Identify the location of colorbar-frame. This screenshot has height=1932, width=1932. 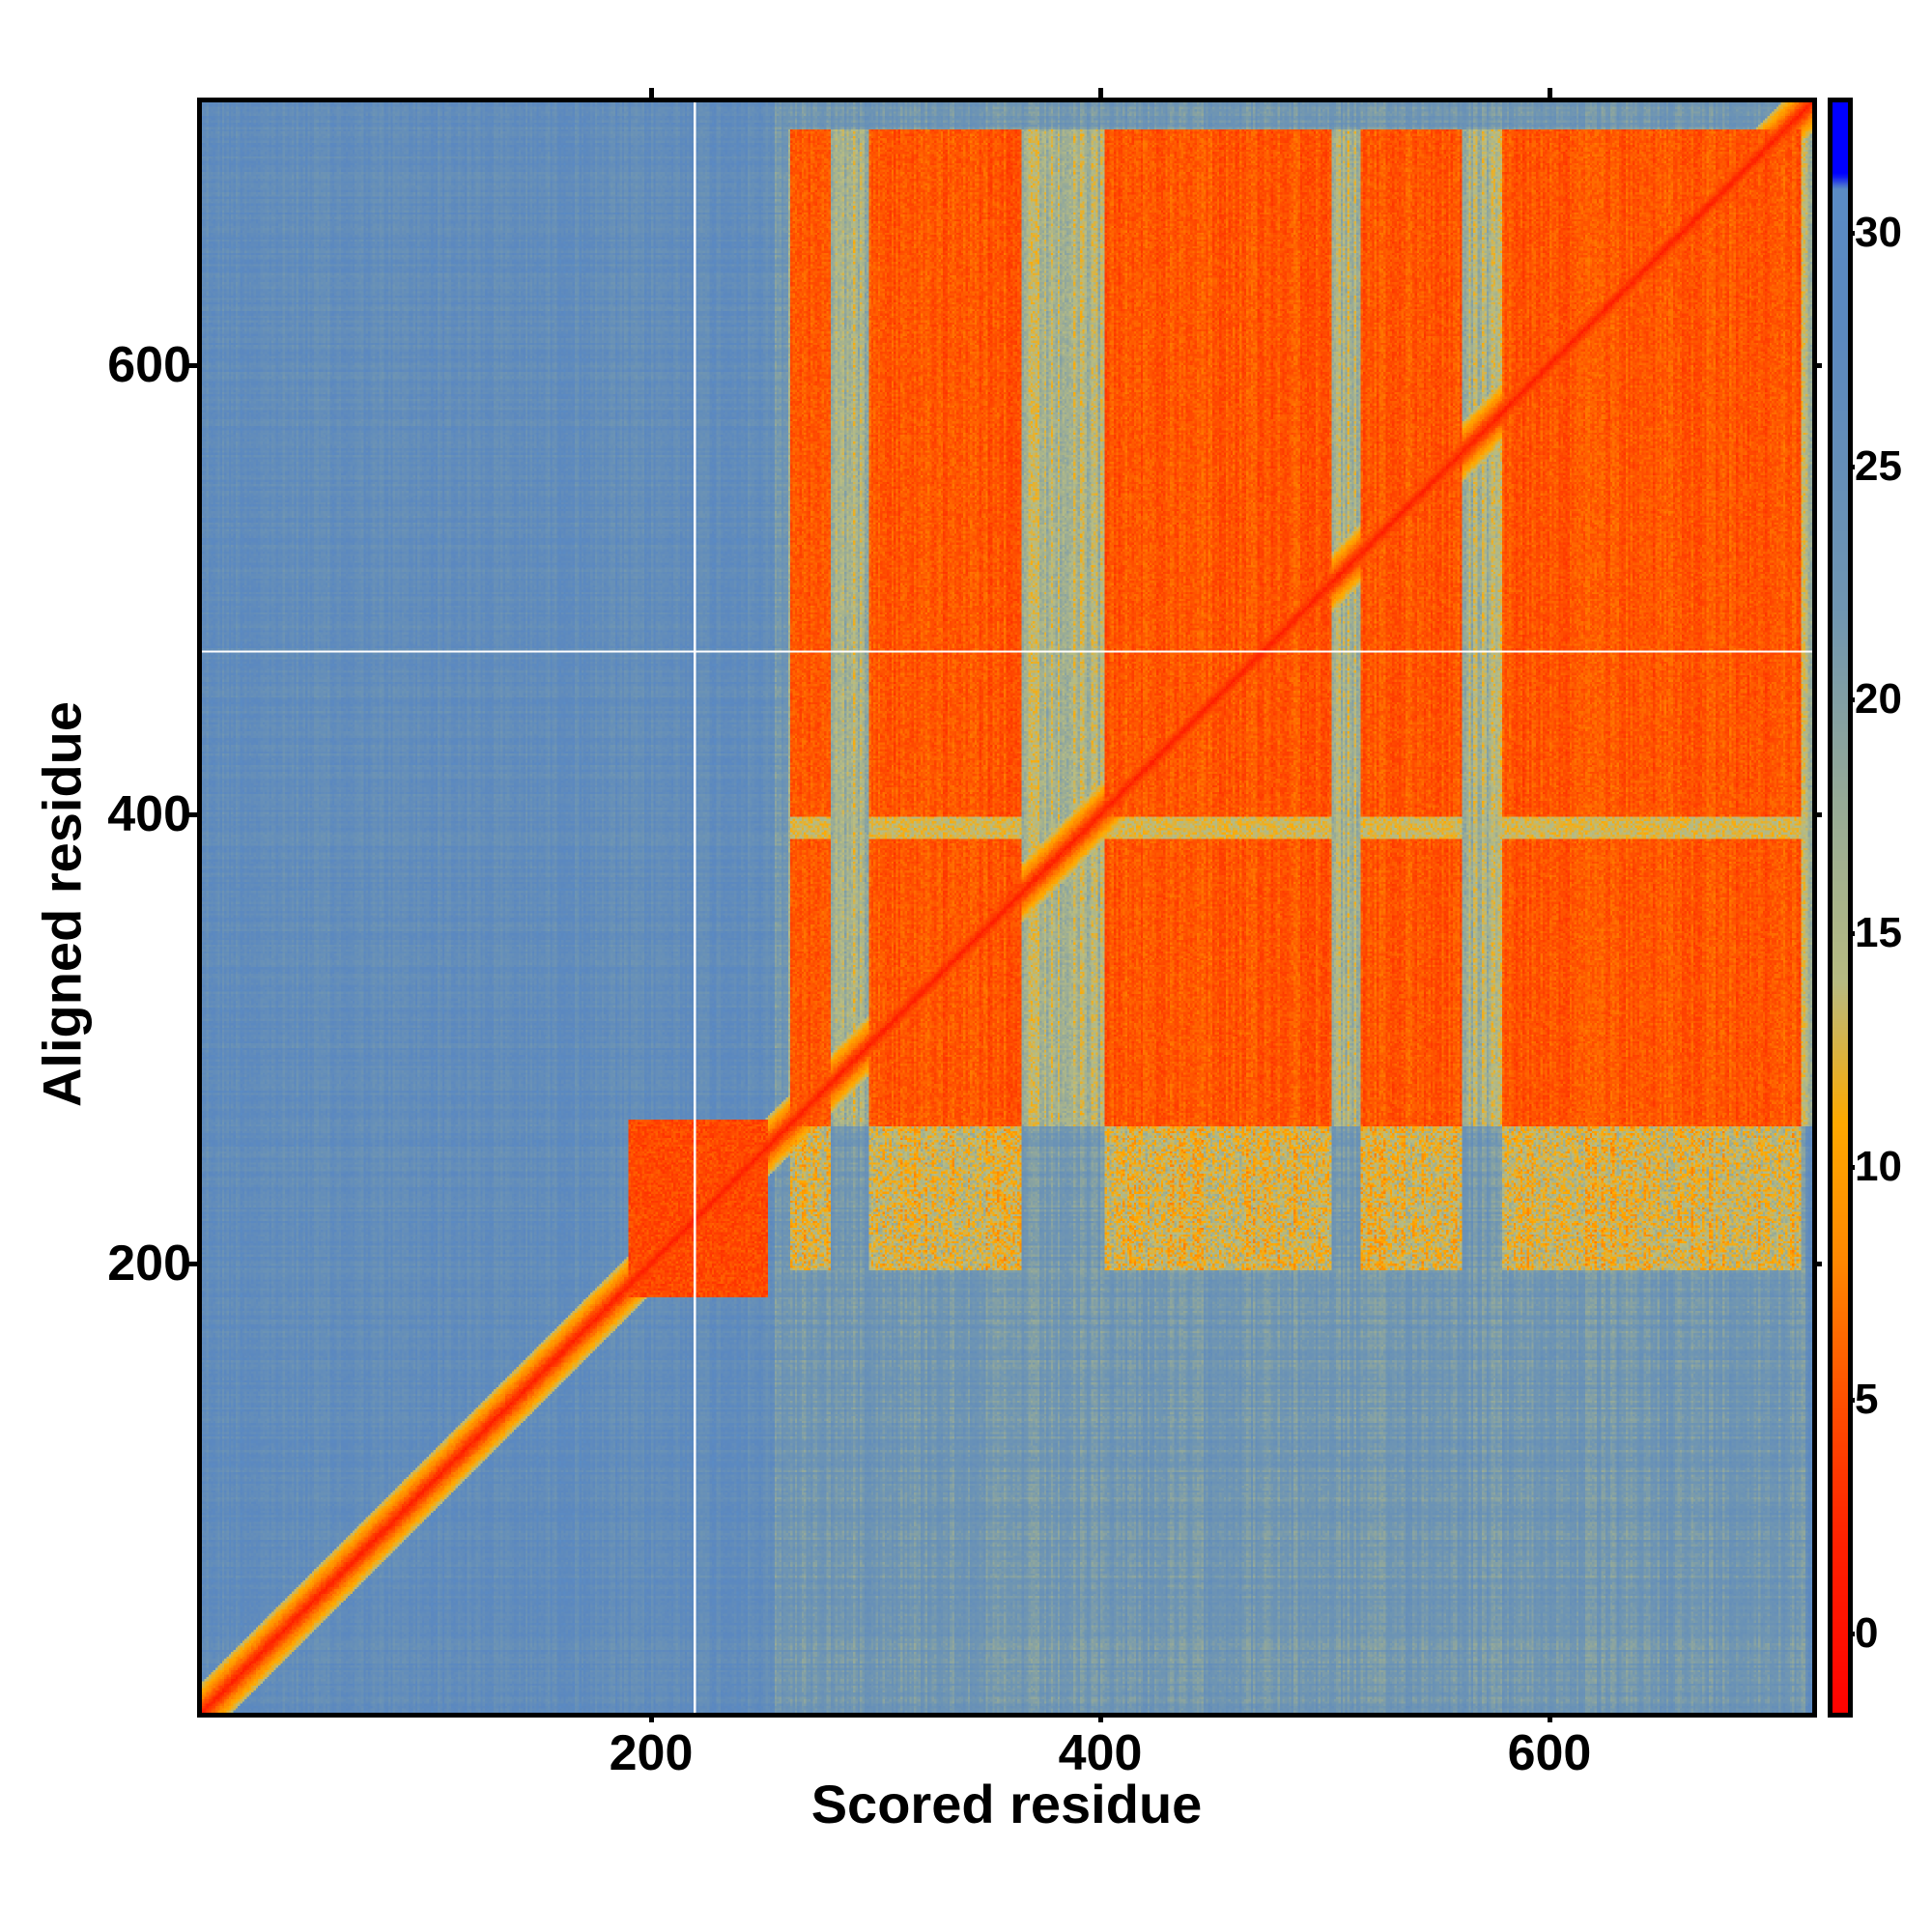
(1840, 908).